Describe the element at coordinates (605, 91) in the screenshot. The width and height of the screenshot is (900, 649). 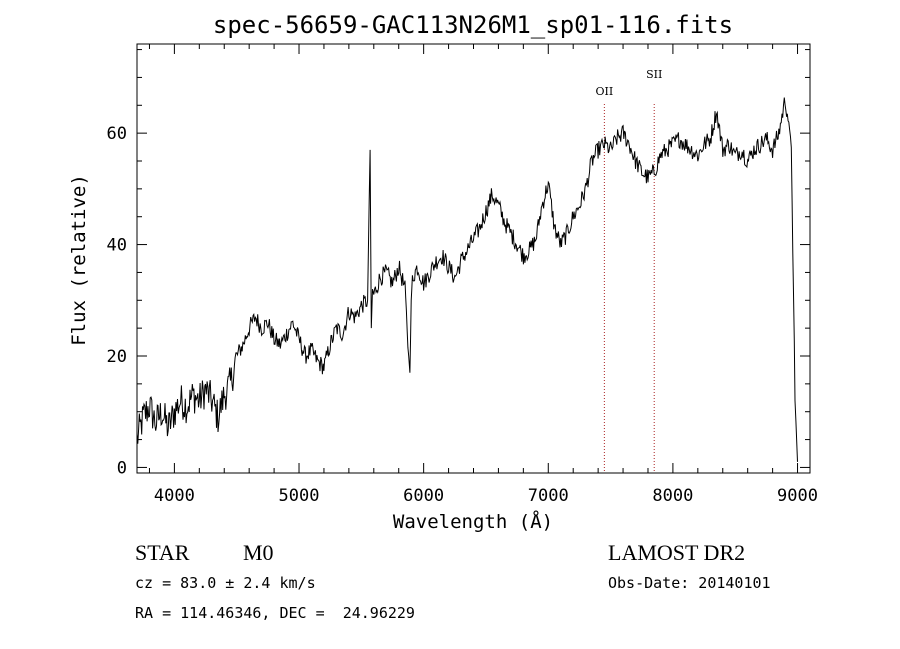
I see `marker-label-oii: OII` at that location.